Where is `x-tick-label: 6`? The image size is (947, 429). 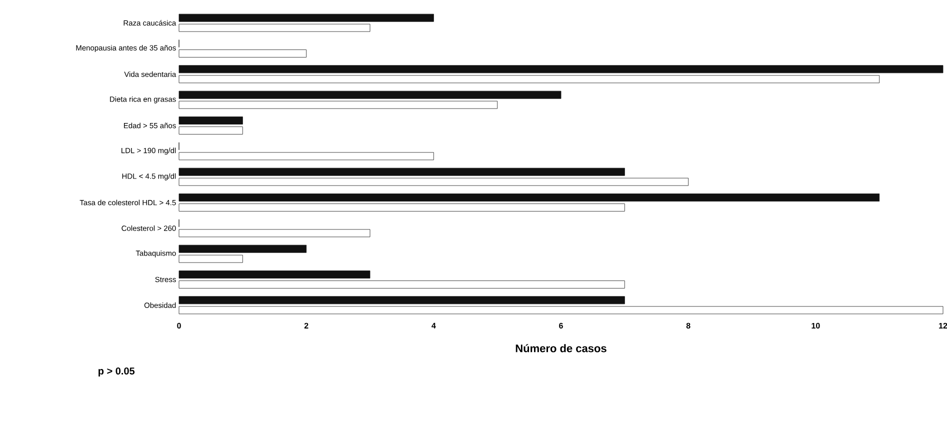
x-tick-label: 6 is located at coordinates (561, 325).